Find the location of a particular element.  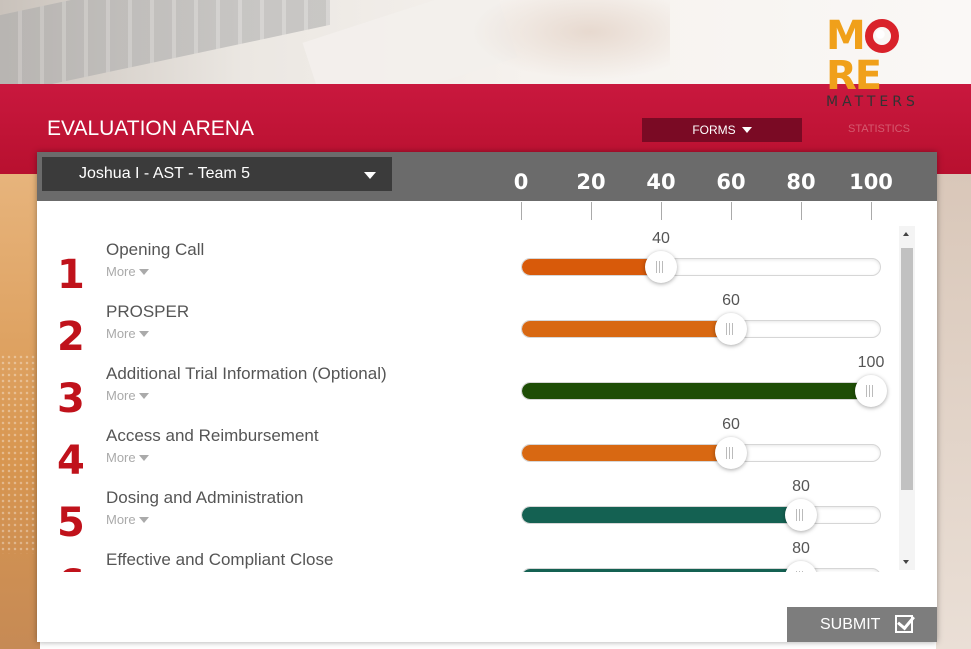

laptop-image is located at coordinates (165, 45).